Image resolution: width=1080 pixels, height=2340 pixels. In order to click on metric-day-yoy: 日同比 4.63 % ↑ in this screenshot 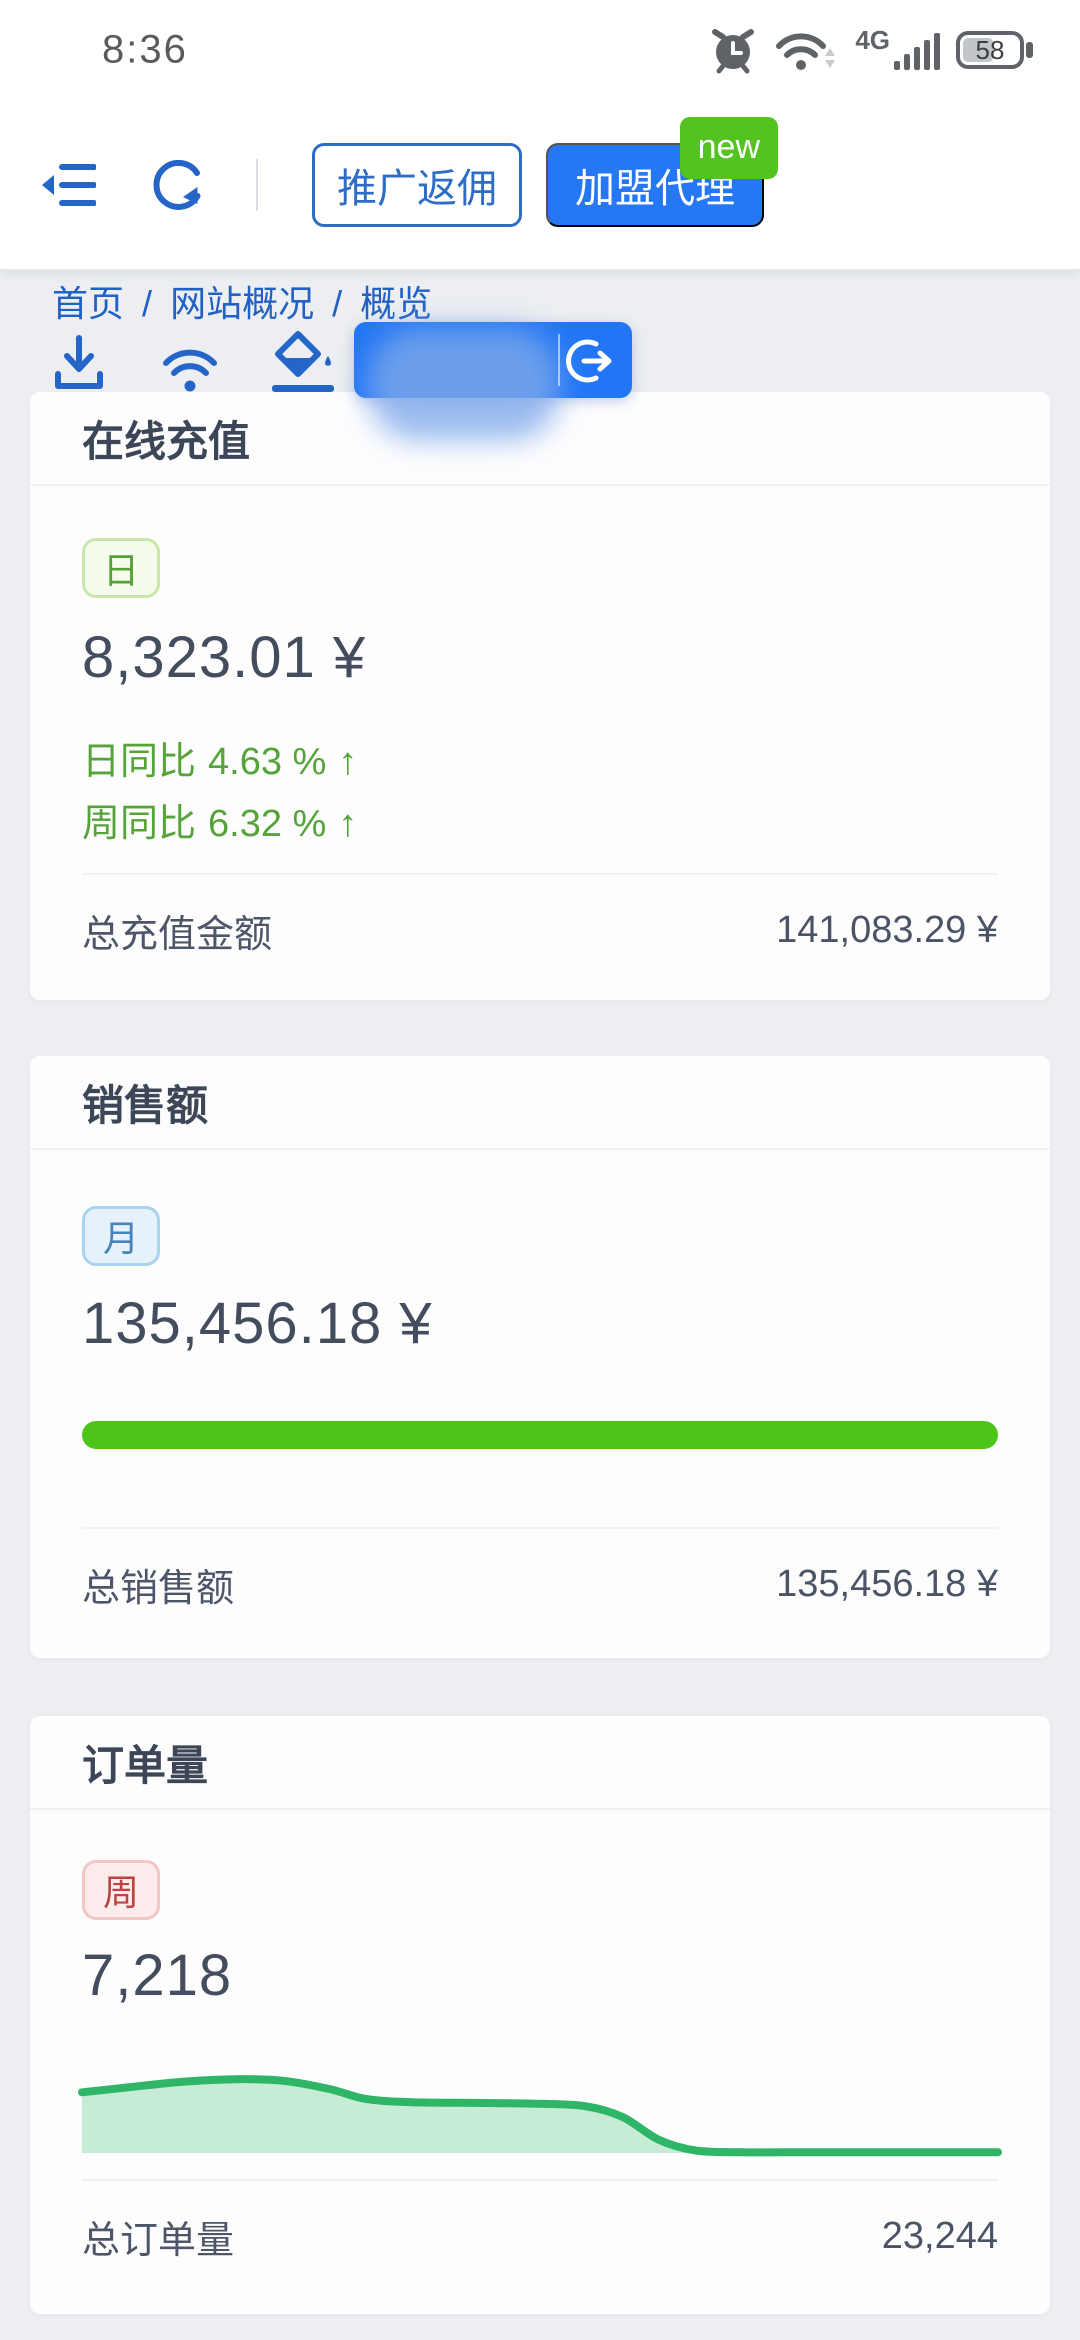, I will do `click(220, 762)`.